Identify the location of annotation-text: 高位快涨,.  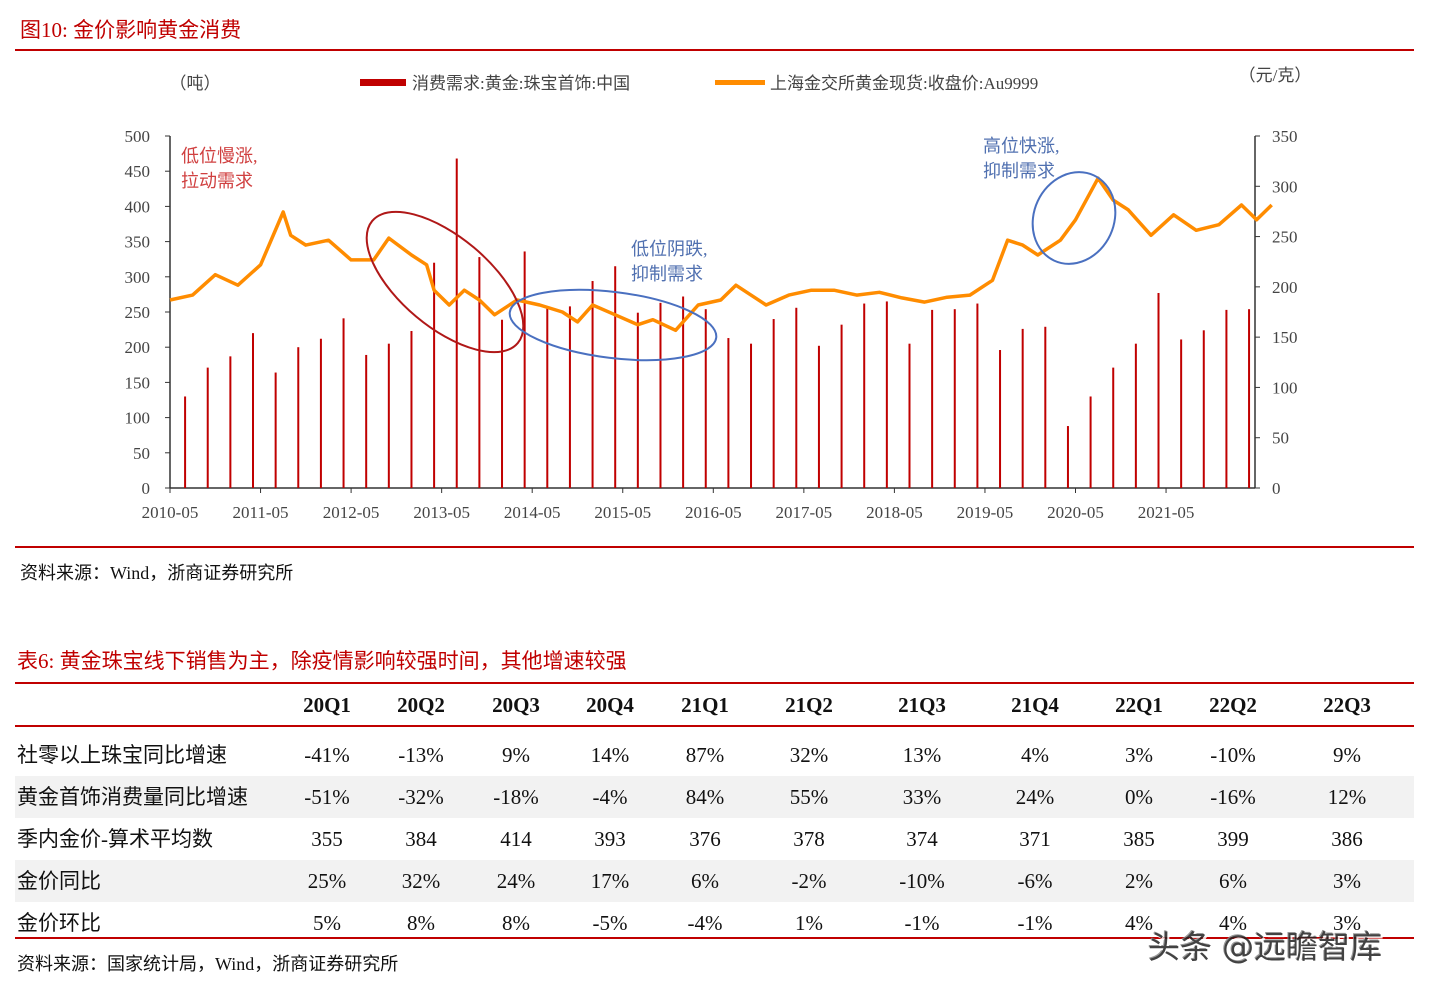
(1021, 146).